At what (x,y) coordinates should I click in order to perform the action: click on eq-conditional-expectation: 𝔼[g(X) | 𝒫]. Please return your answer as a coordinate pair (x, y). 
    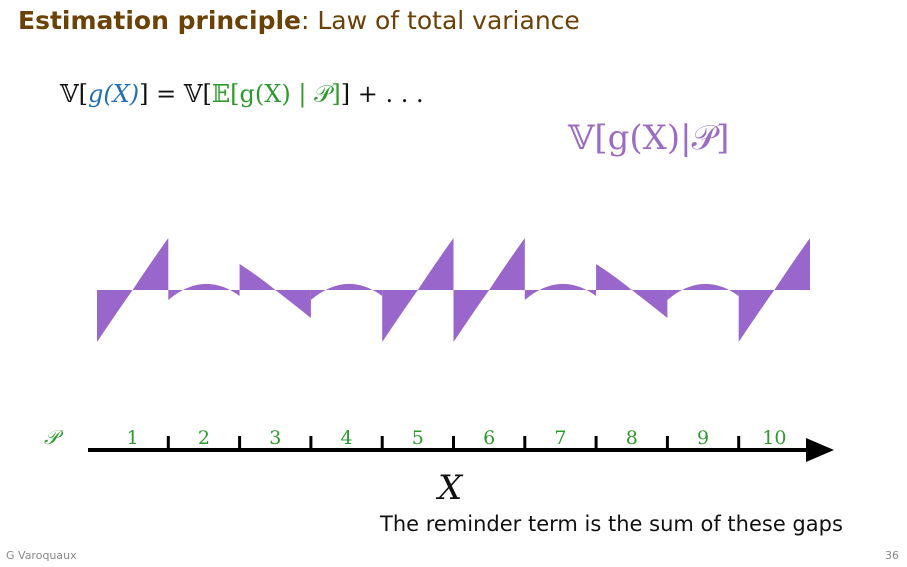
    Looking at the image, I should click on (276, 94).